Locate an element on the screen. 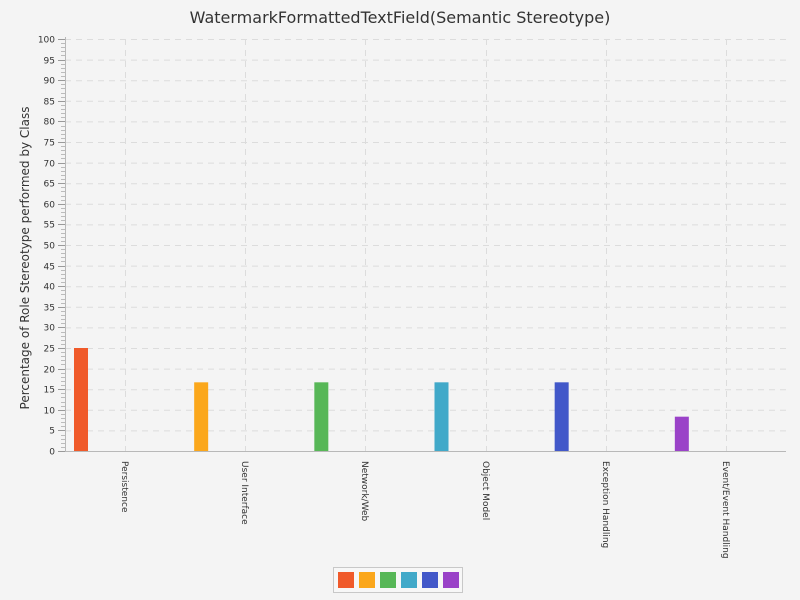 The image size is (800, 600). y-tick-label: 55 is located at coordinates (49, 226).